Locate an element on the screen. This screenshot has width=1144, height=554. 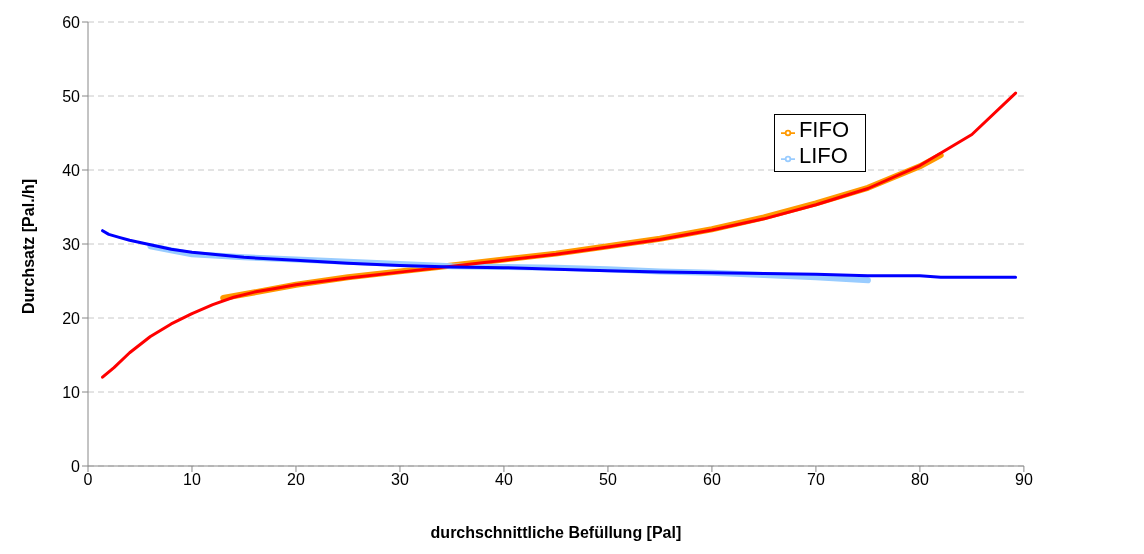
y-tick-label: 20 is located at coordinates (71, 318).